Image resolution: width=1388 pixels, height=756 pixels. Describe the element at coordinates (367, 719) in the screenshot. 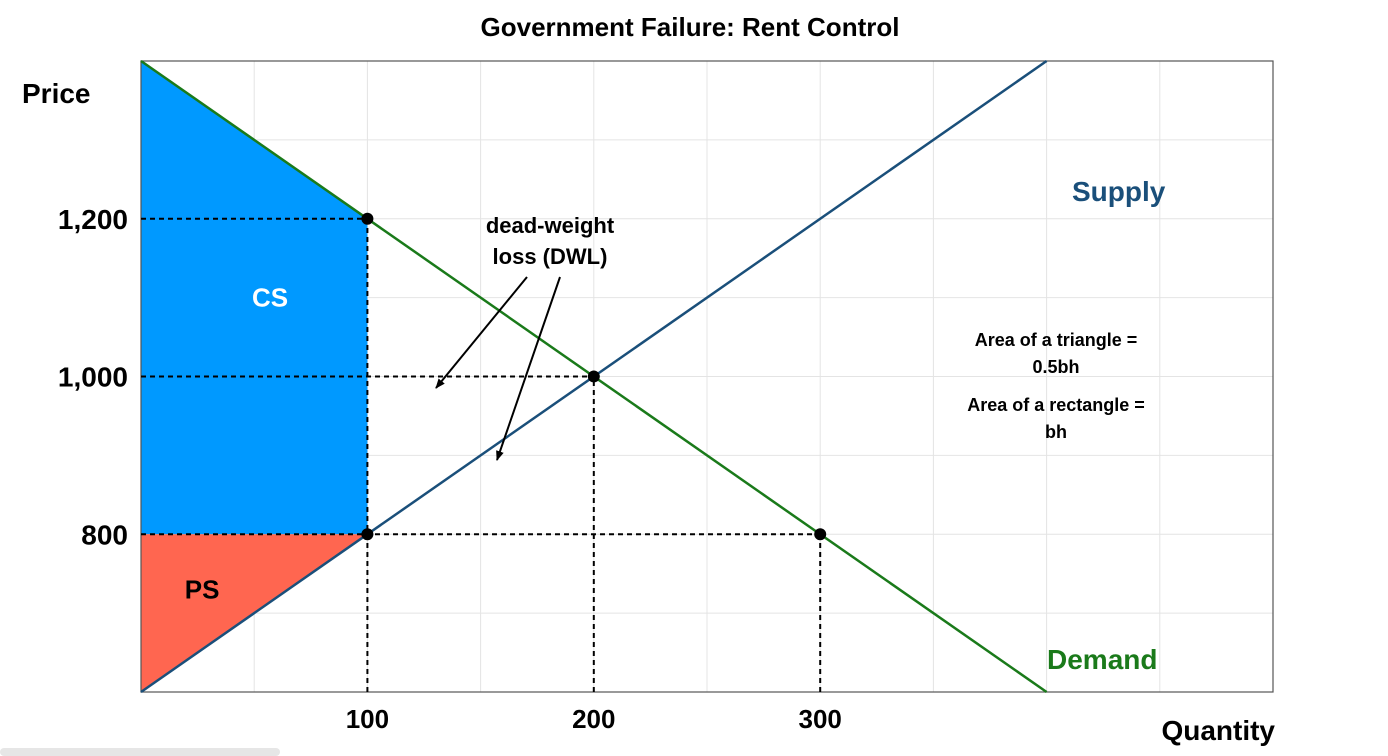

I see `x-tick-label: 100` at that location.